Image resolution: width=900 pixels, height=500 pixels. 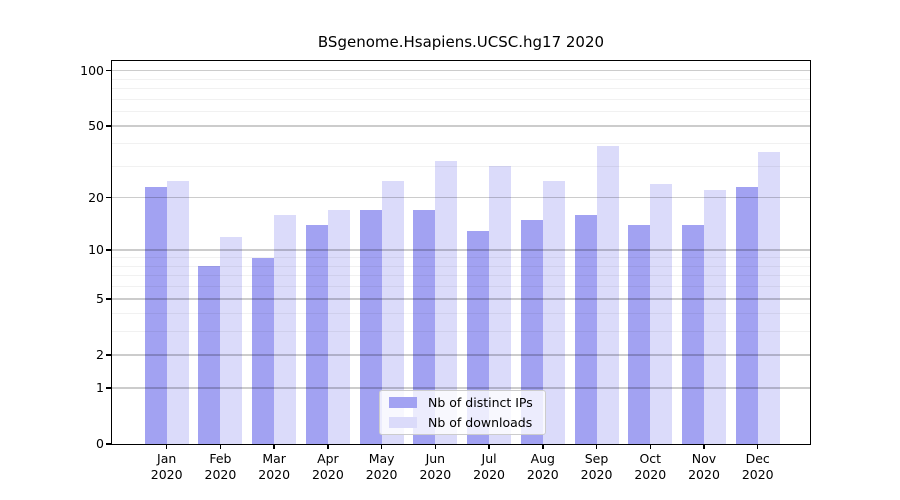 What do you see at coordinates (435, 466) in the screenshot?
I see `x-tick-label-jun: Jun 2020` at bounding box center [435, 466].